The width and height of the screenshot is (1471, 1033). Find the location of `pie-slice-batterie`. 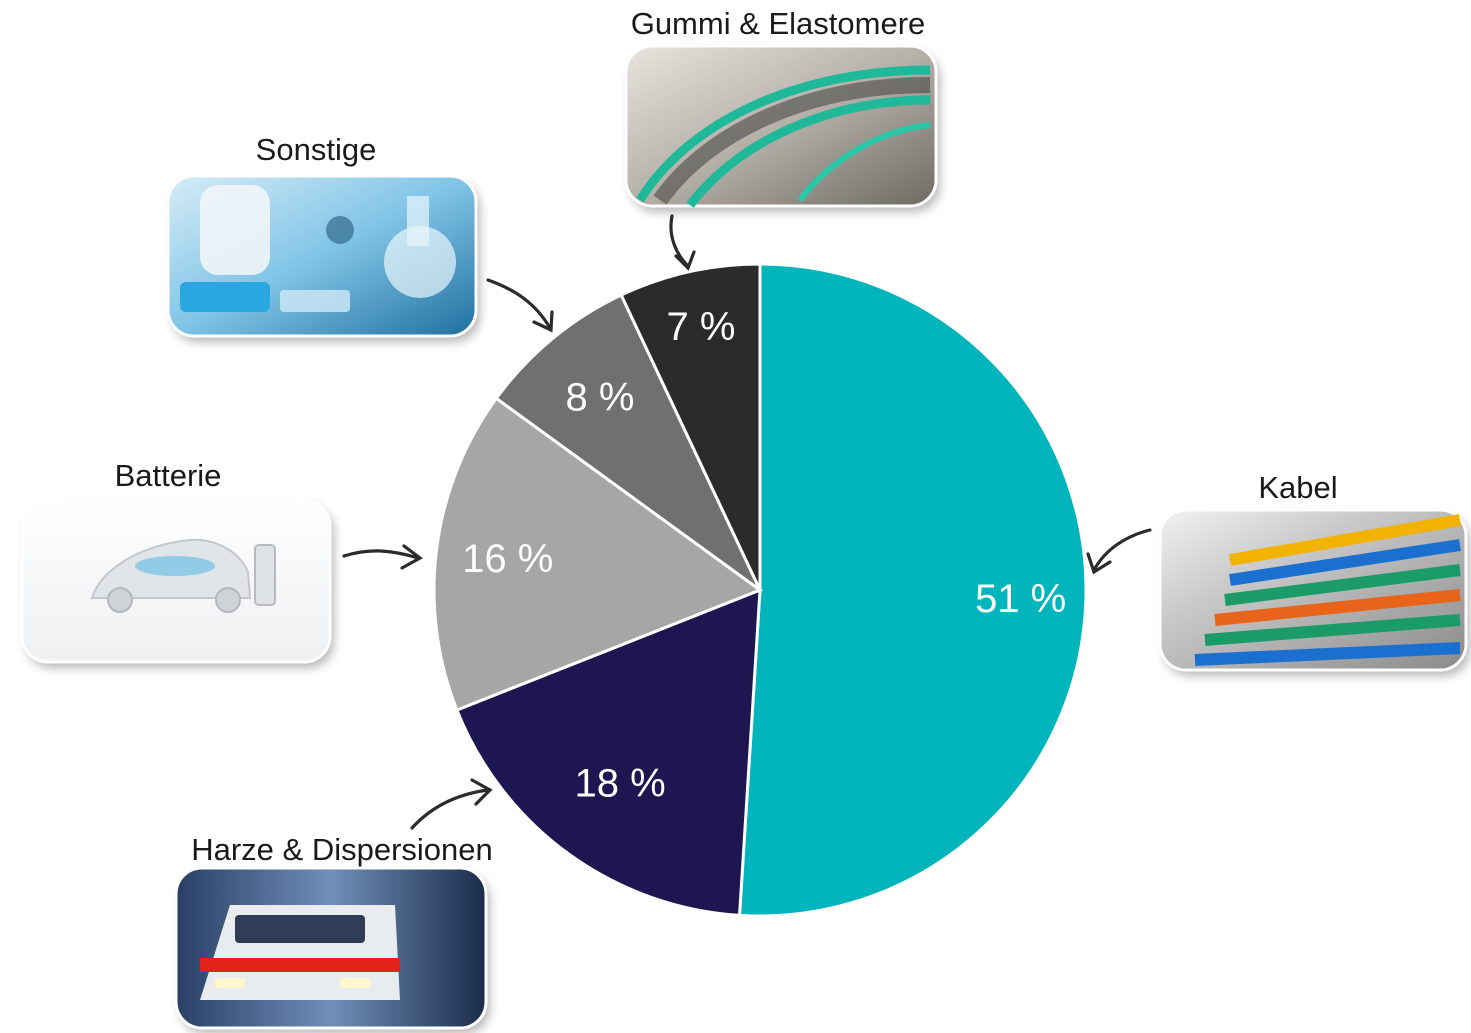

pie-slice-batterie is located at coordinates (598, 554).